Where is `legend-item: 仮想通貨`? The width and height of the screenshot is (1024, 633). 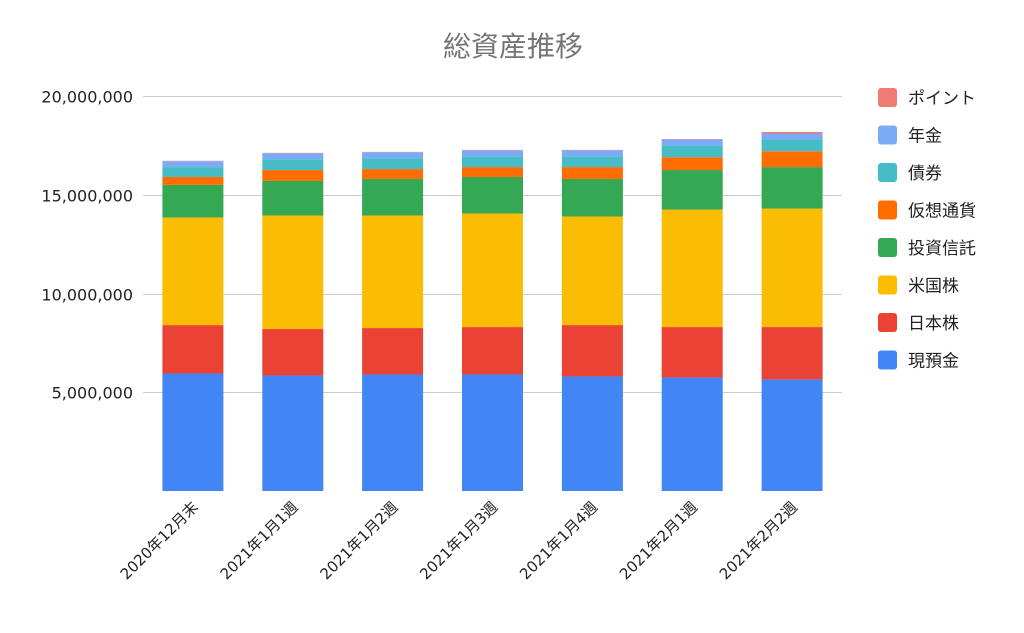
legend-item: 仮想通貨 is located at coordinates (927, 211).